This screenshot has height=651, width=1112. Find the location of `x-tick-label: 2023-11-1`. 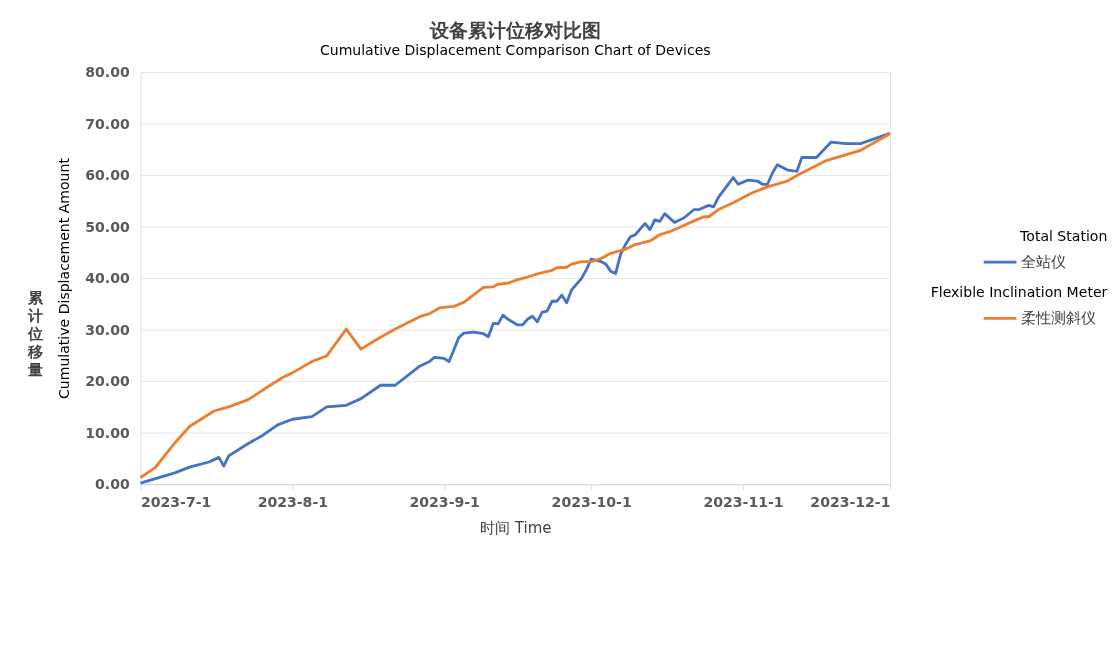

x-tick-label: 2023-11-1 is located at coordinates (743, 502).